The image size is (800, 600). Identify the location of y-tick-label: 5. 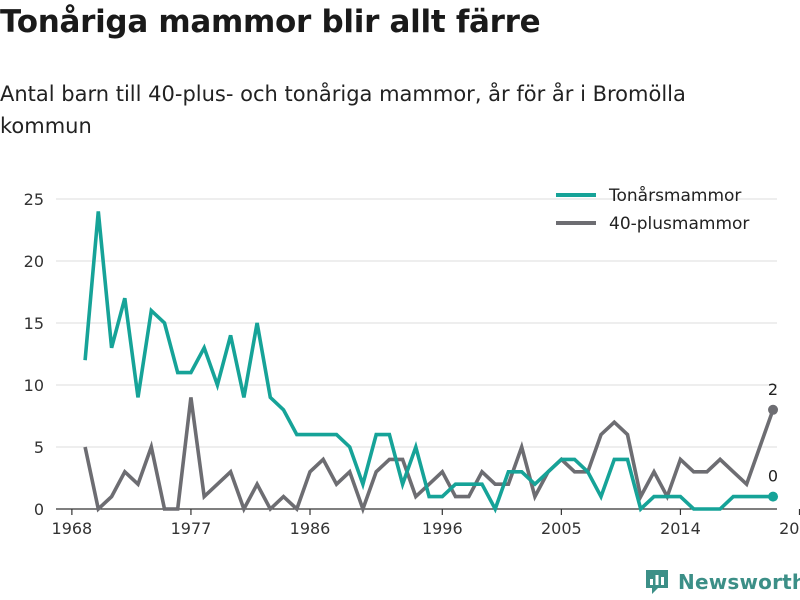
(39, 447).